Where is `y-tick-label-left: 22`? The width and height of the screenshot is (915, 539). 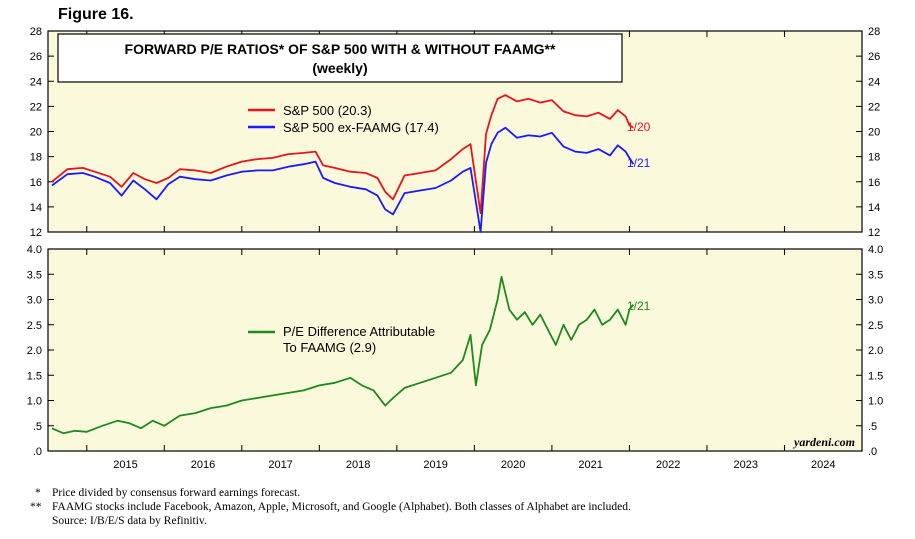 y-tick-label-left: 22 is located at coordinates (36, 107).